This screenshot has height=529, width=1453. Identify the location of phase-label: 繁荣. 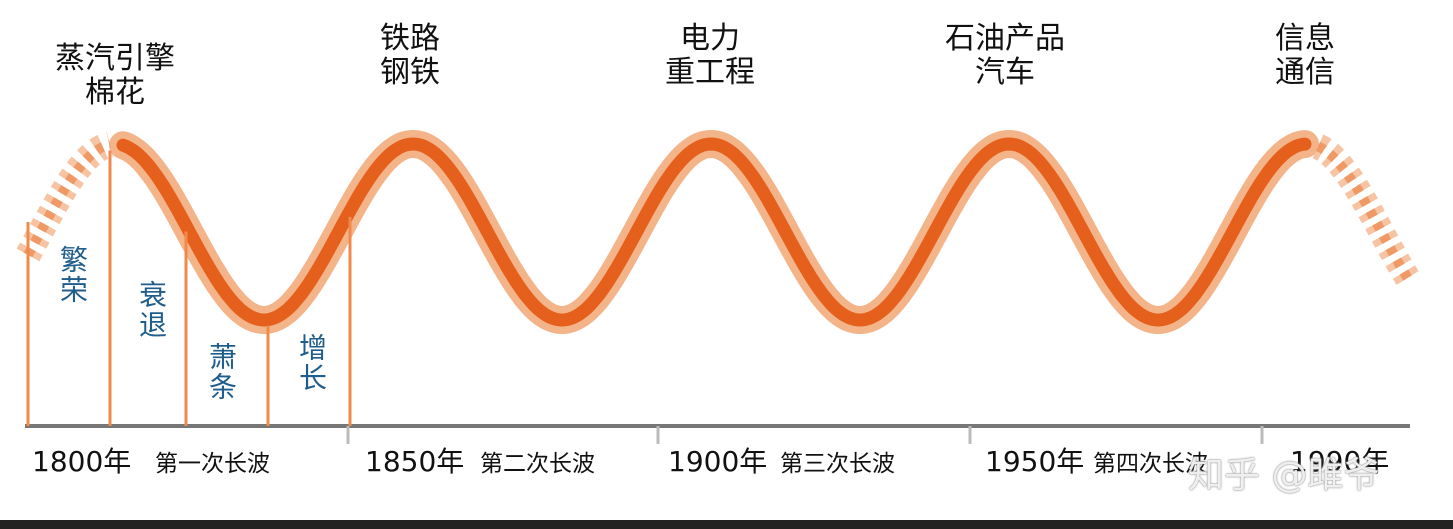
(72, 275).